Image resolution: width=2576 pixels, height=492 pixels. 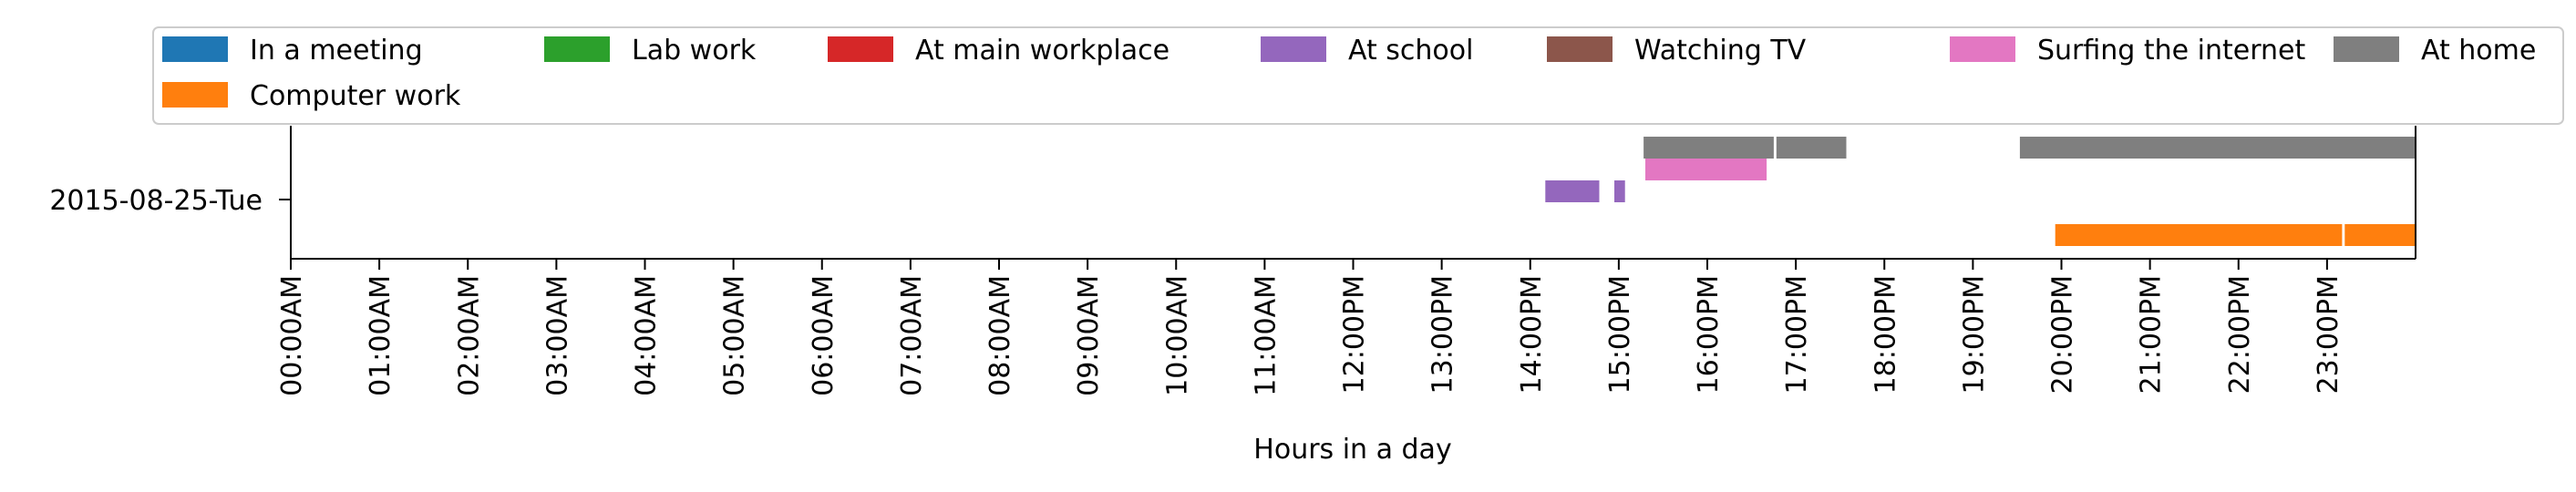 What do you see at coordinates (694, 51) in the screenshot?
I see `legend-label: Lab work` at bounding box center [694, 51].